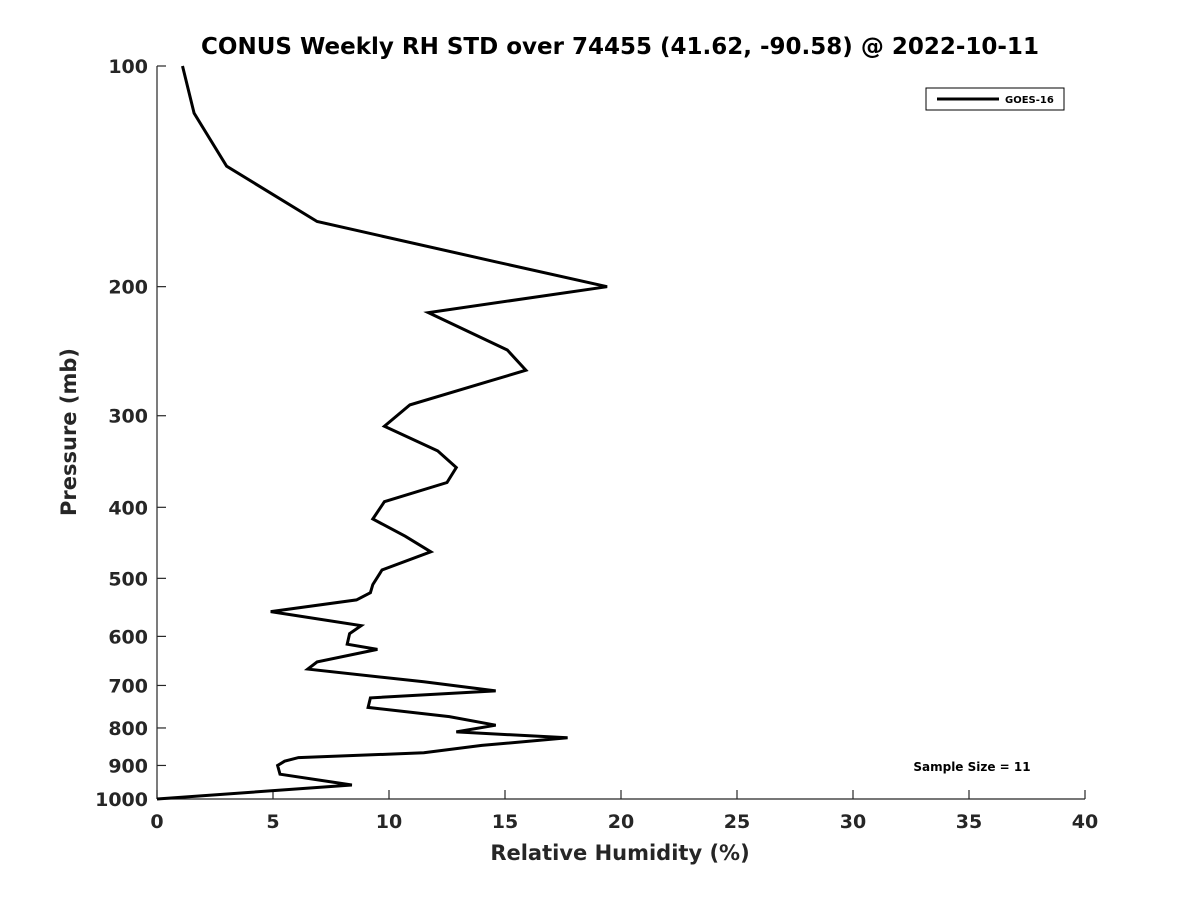 The image size is (1200, 900). I want to click on y-tick-label: 900, so click(128, 766).